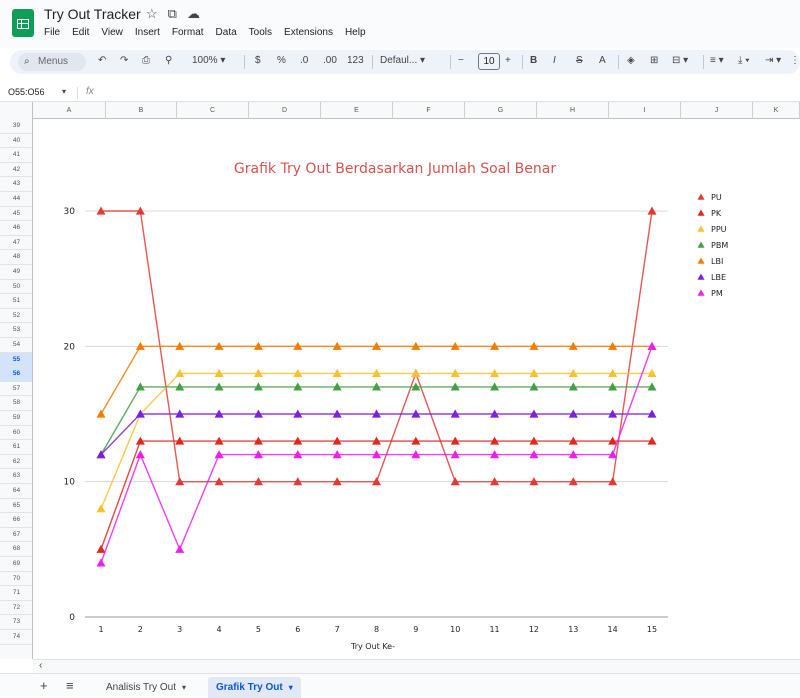 The image size is (800, 698). I want to click on sheets-logo-icon, so click(23, 23).